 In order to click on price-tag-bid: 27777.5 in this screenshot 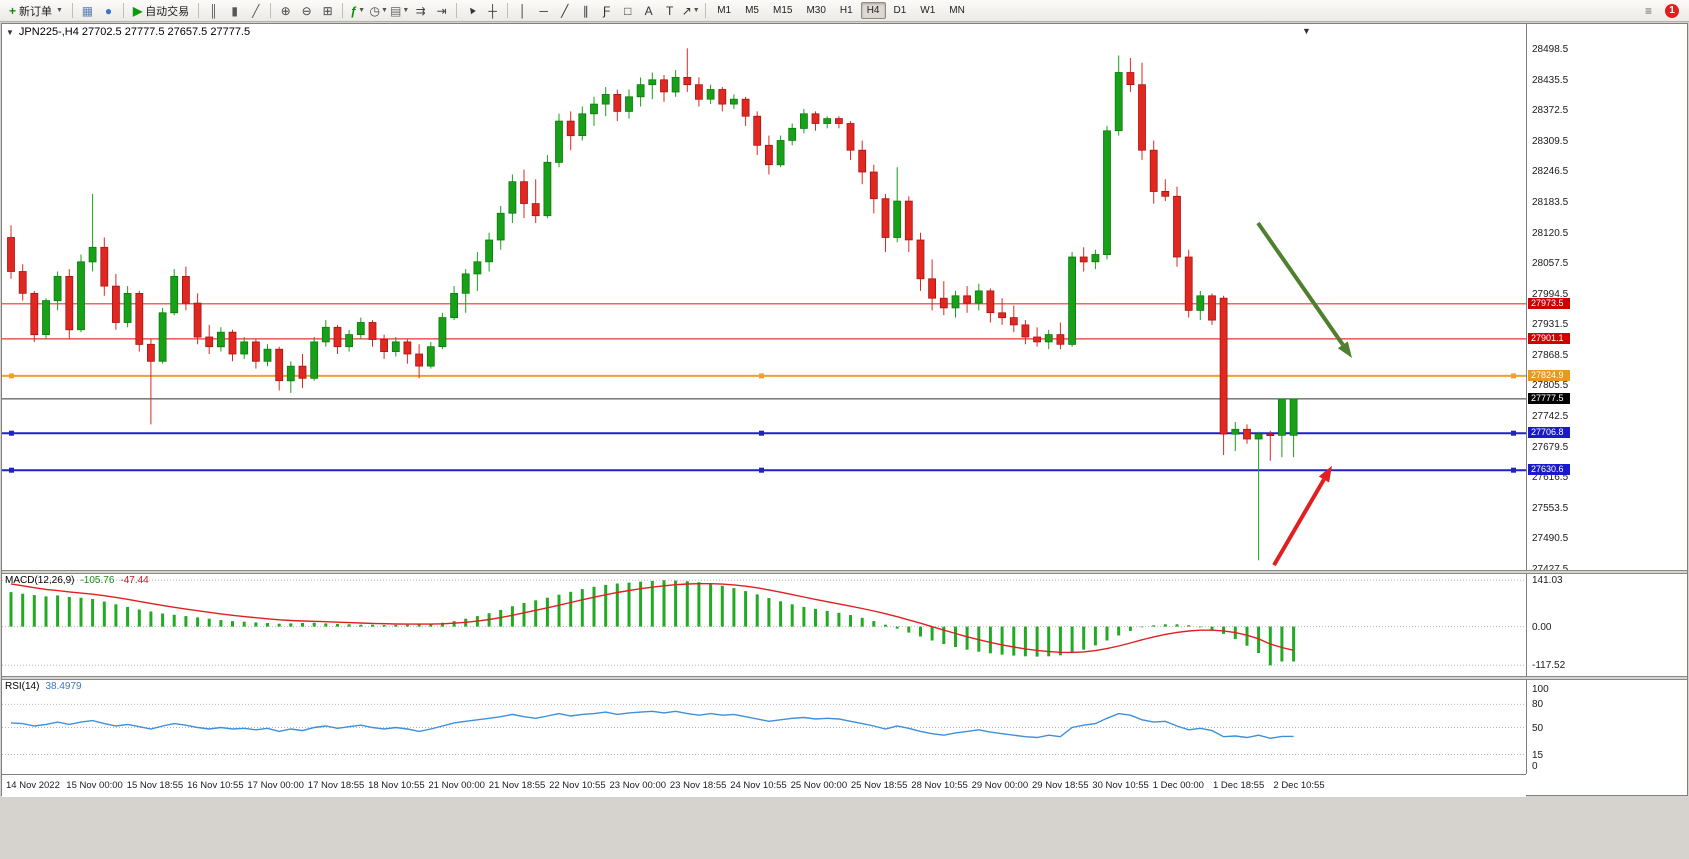, I will do `click(1549, 398)`.